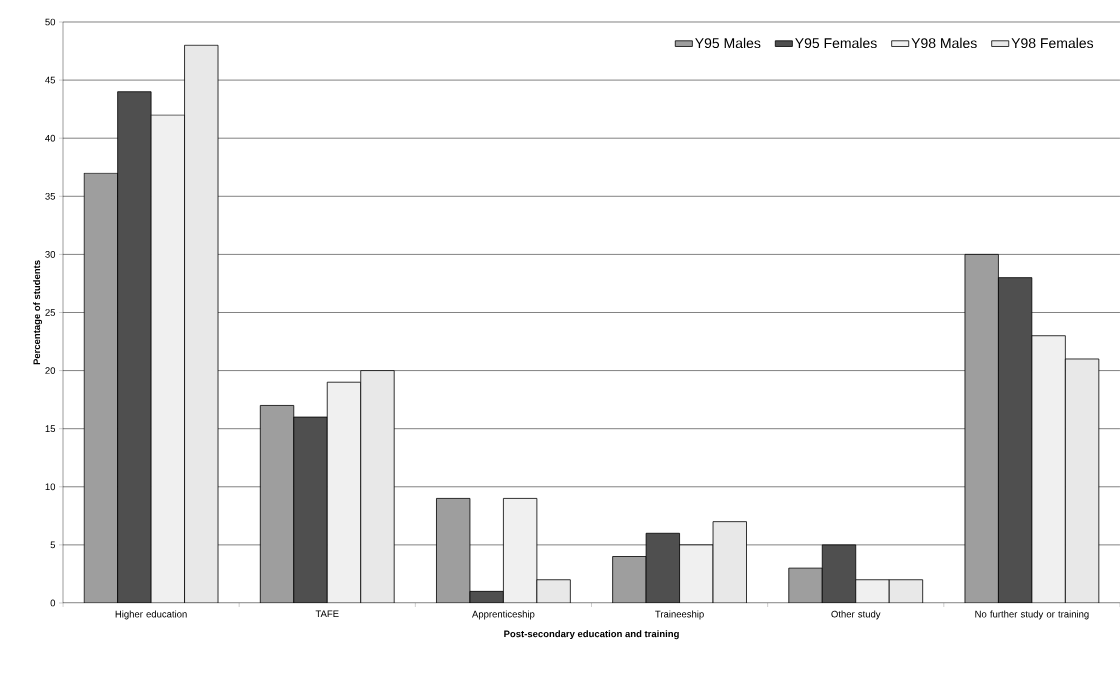 The image size is (1120, 679). Describe the element at coordinates (50, 312) in the screenshot. I see `y-tick-label: 25` at that location.